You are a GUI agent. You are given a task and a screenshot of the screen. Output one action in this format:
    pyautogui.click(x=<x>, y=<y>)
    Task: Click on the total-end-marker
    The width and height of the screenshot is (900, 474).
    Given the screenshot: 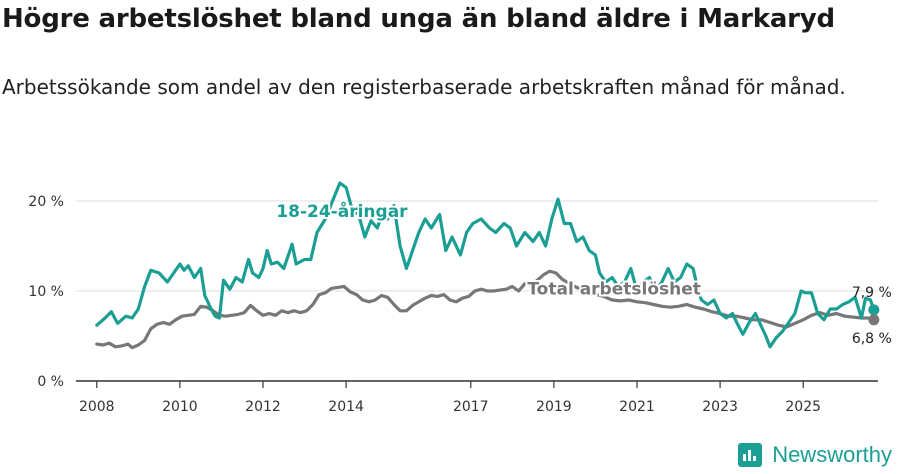 What is the action you would take?
    pyautogui.click(x=874, y=320)
    